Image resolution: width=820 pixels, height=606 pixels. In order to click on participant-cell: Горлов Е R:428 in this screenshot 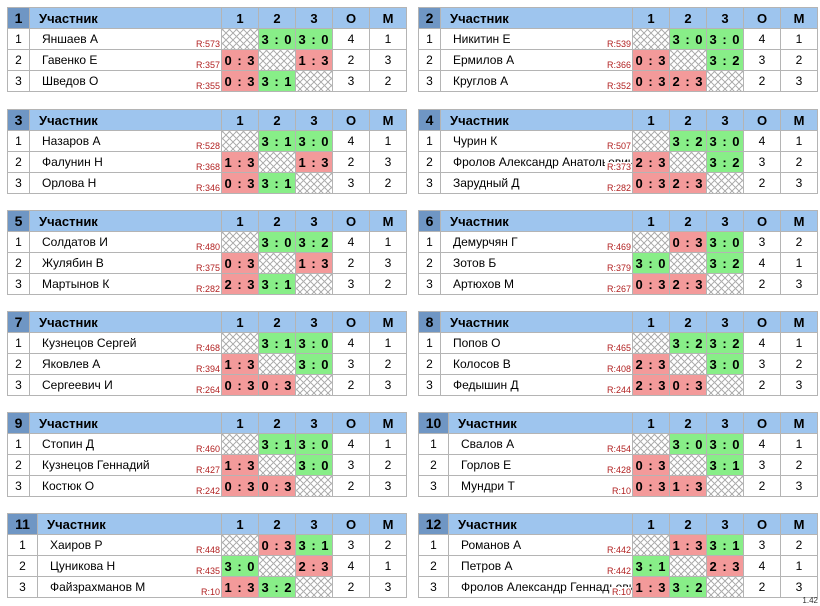, I will do `click(541, 465)`.